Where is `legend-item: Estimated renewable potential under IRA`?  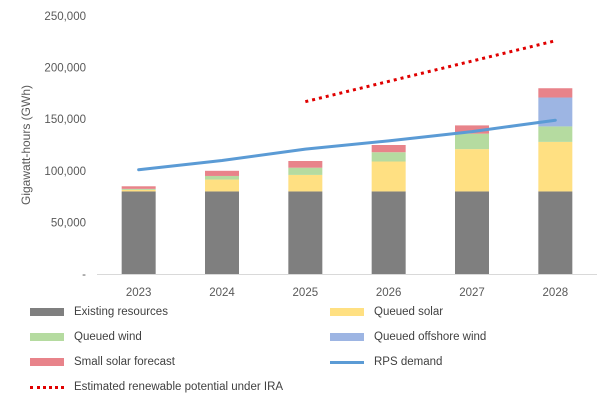
legend-item: Estimated renewable potential under IRA is located at coordinates (156, 387).